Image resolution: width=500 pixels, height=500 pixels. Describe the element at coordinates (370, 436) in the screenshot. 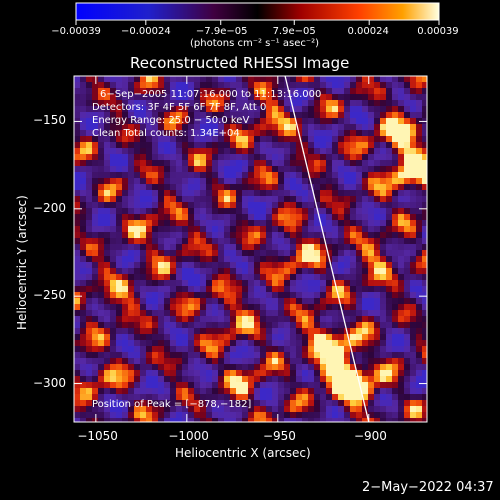

I see `x-tick-label: −900` at that location.